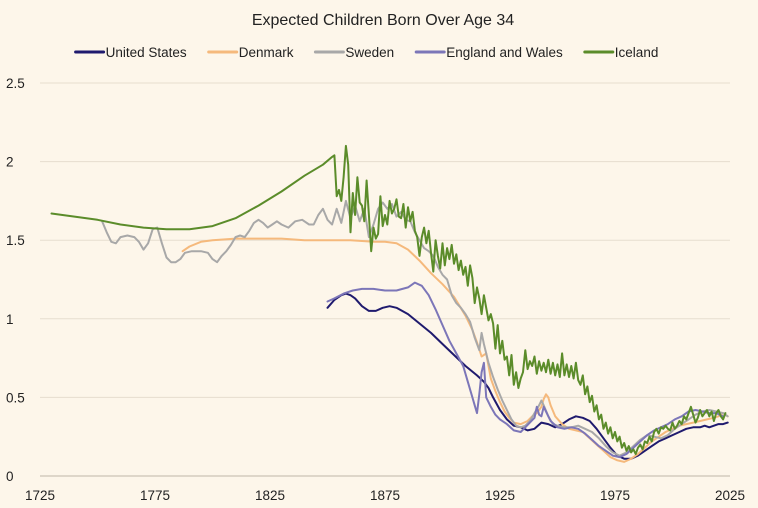 Image resolution: width=758 pixels, height=508 pixels. I want to click on x-tick-label: 1875, so click(385, 495).